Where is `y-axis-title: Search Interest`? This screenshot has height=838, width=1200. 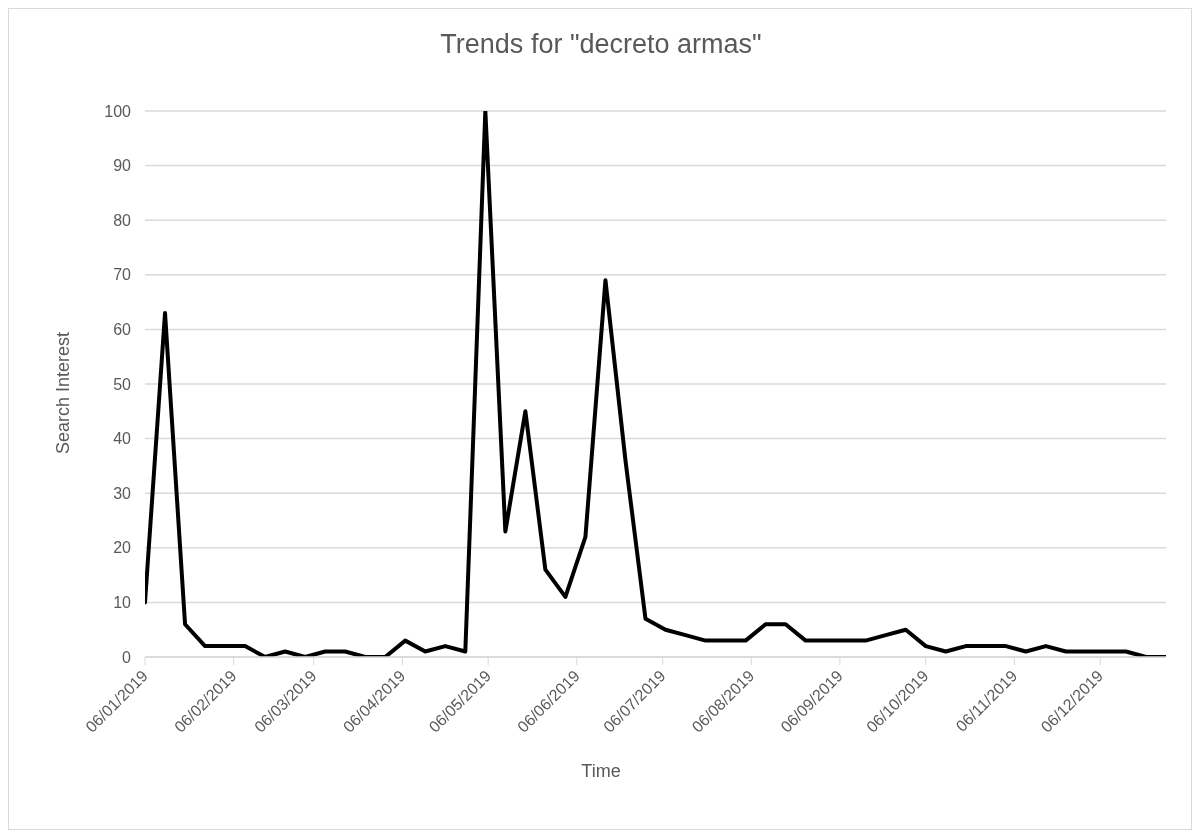
y-axis-title: Search Interest is located at coordinates (63, 393).